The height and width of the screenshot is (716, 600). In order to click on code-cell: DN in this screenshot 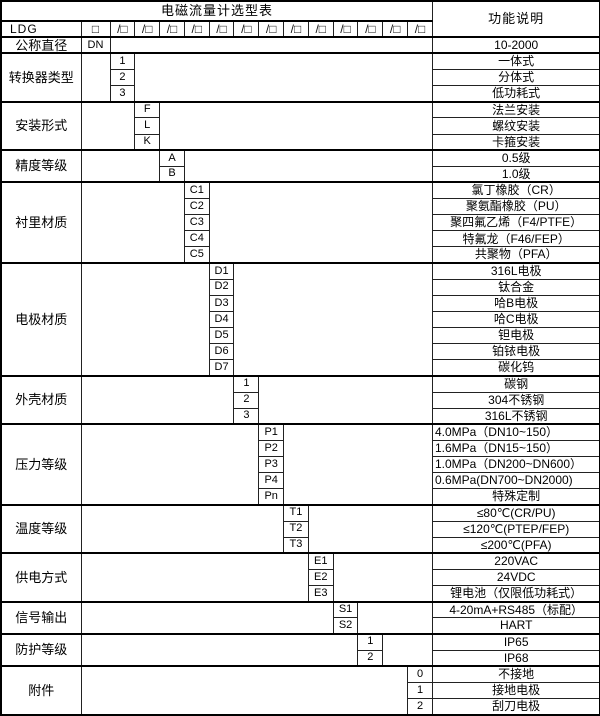, I will do `click(95, 45)`.